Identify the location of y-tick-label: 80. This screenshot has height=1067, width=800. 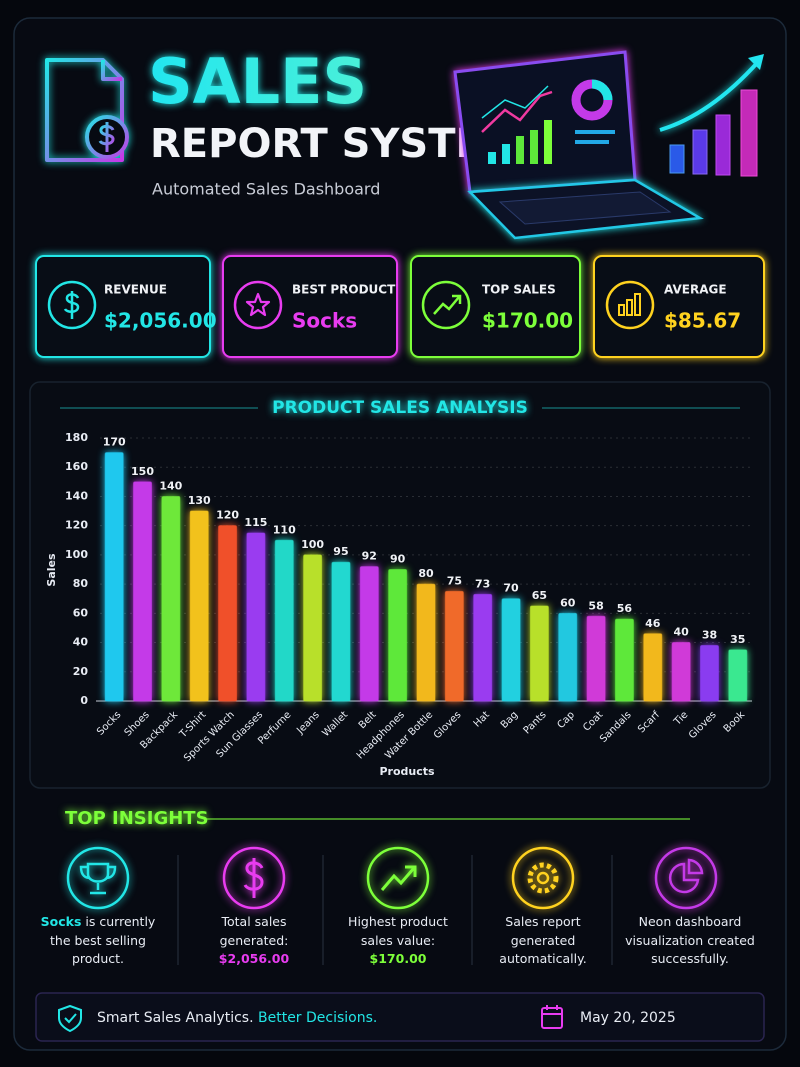
(81, 583).